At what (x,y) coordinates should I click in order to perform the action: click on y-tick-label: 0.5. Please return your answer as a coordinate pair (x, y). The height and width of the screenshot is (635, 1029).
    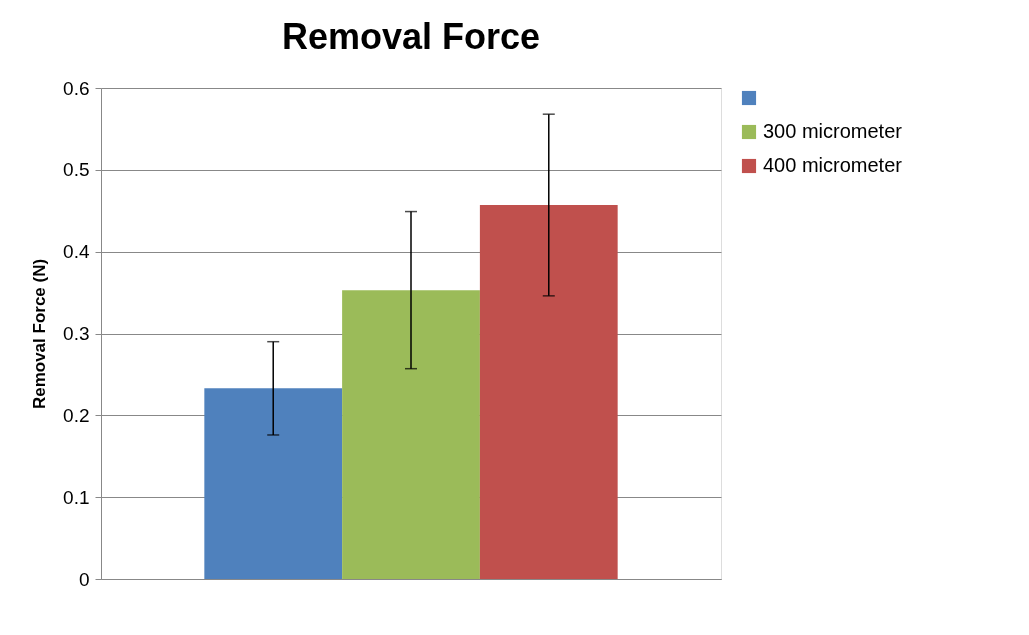
    Looking at the image, I should click on (76, 170).